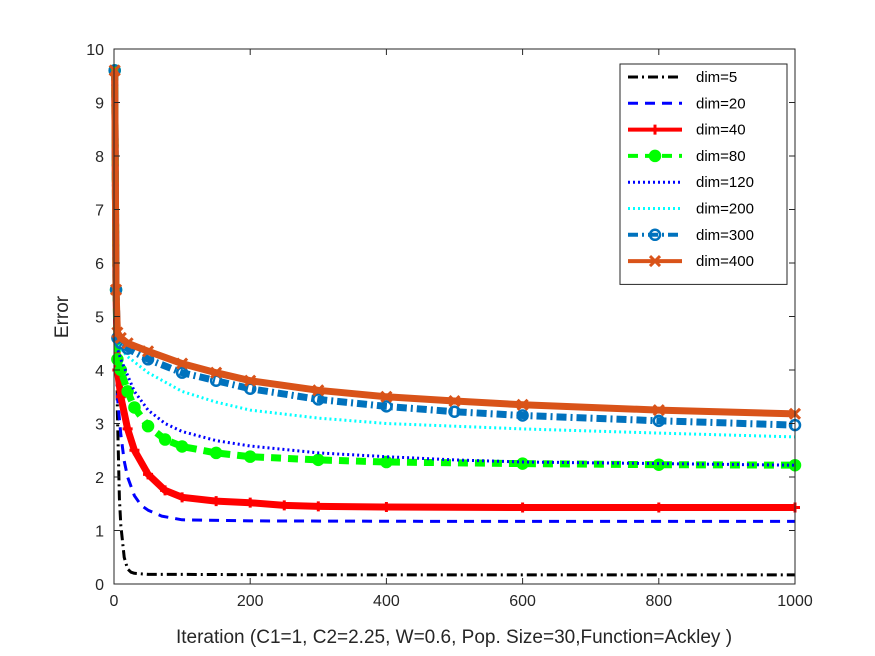  What do you see at coordinates (795, 601) in the screenshot?
I see `x-tick-label: 1000` at bounding box center [795, 601].